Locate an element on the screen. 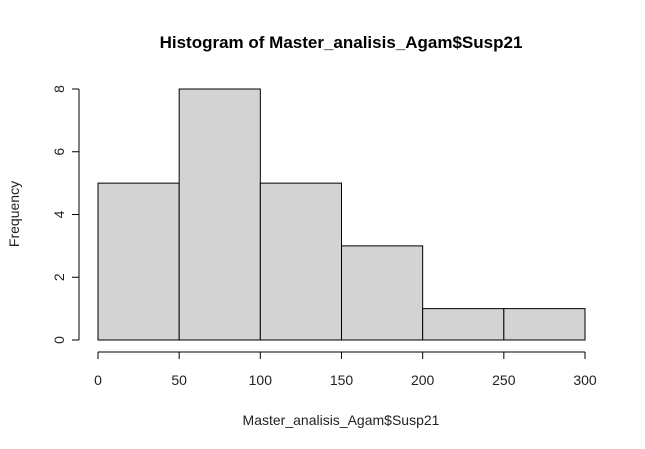 The width and height of the screenshot is (645, 449). x-axis: 0 50 100 150 200 250 300 is located at coordinates (345, 369).